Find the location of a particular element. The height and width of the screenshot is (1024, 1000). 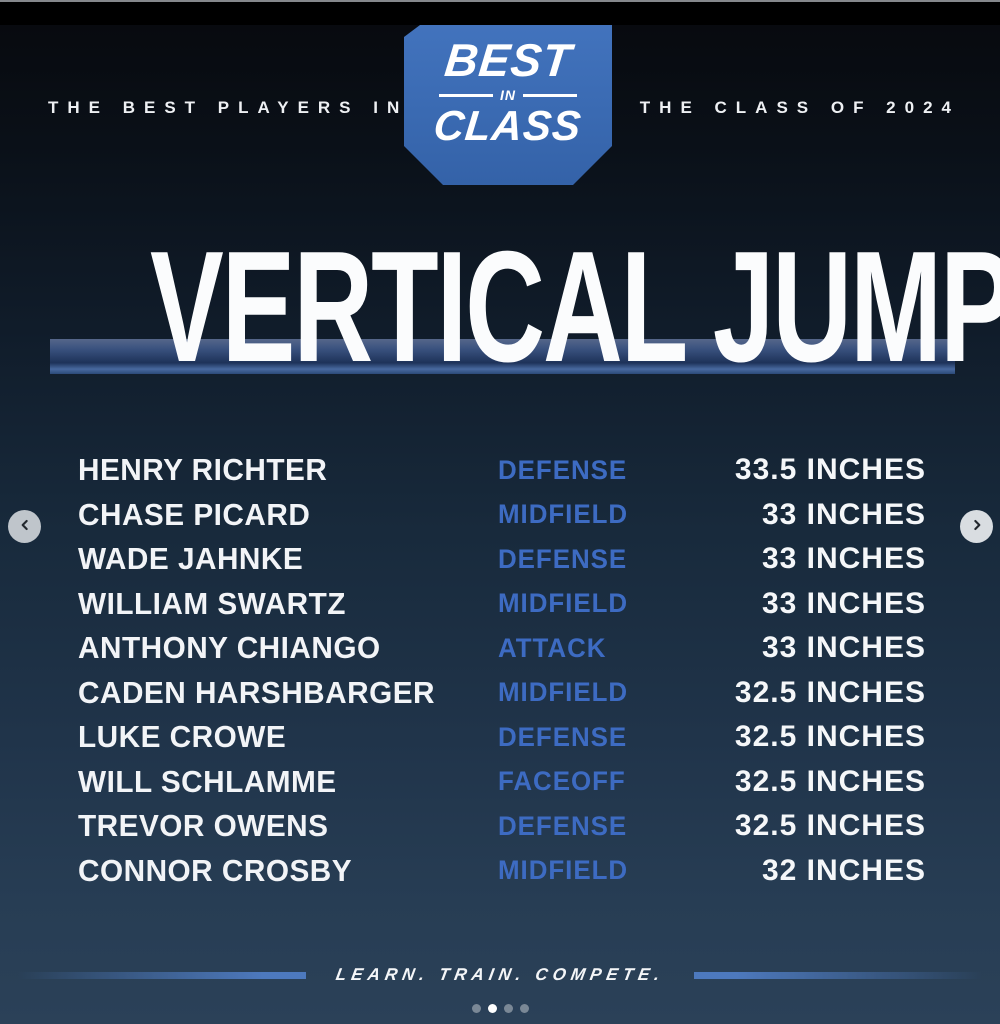

player-name: LUKE CROWE is located at coordinates (182, 737).